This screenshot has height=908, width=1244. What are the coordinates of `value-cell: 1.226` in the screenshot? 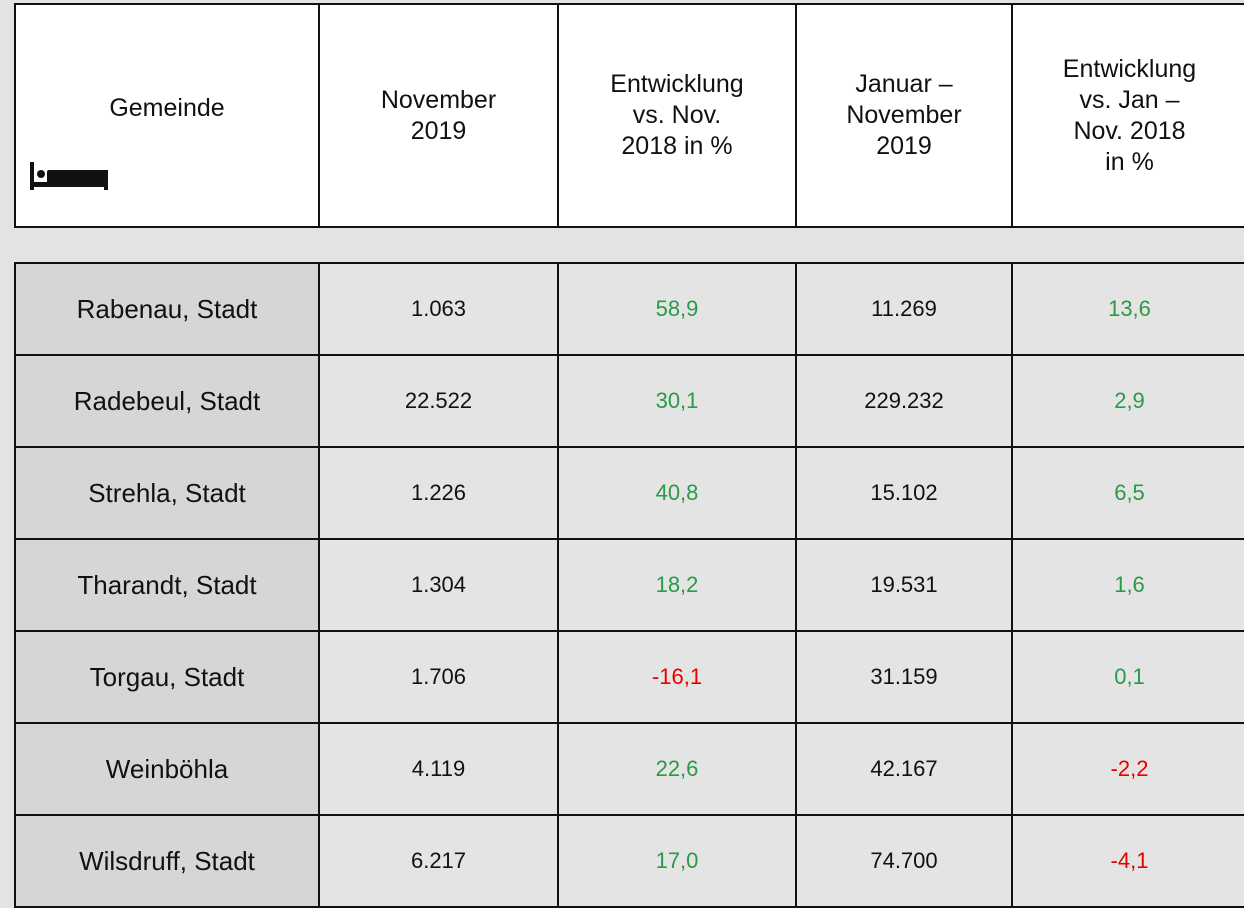 It's located at (438, 493).